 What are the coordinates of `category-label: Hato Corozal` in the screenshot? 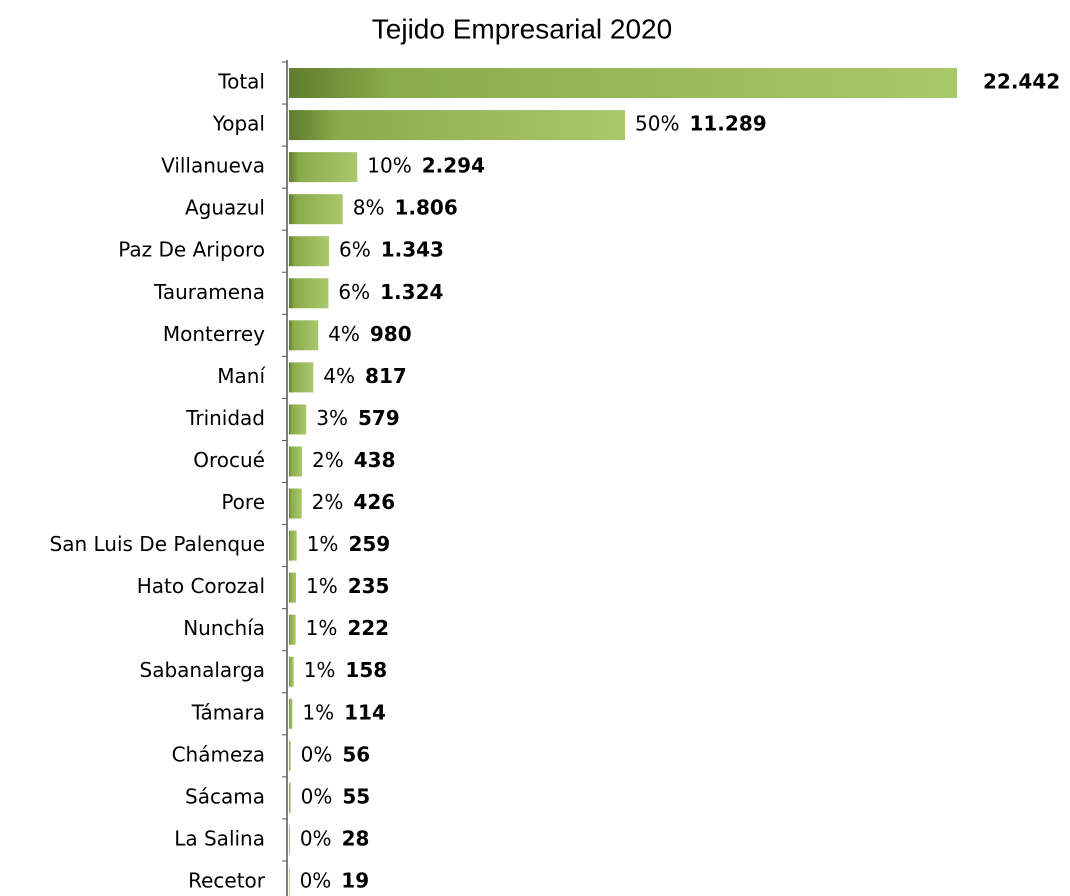 It's located at (201, 586).